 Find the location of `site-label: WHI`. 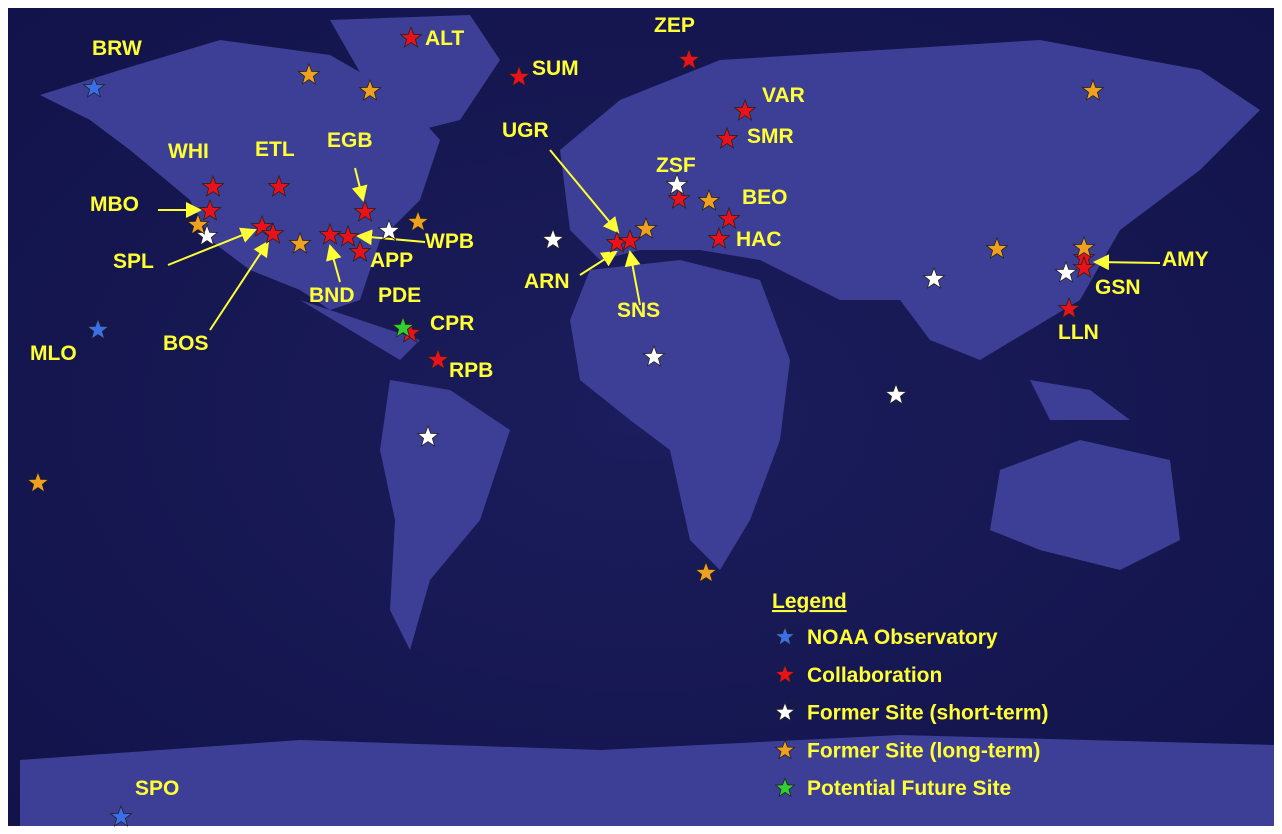

site-label: WHI is located at coordinates (188, 151).